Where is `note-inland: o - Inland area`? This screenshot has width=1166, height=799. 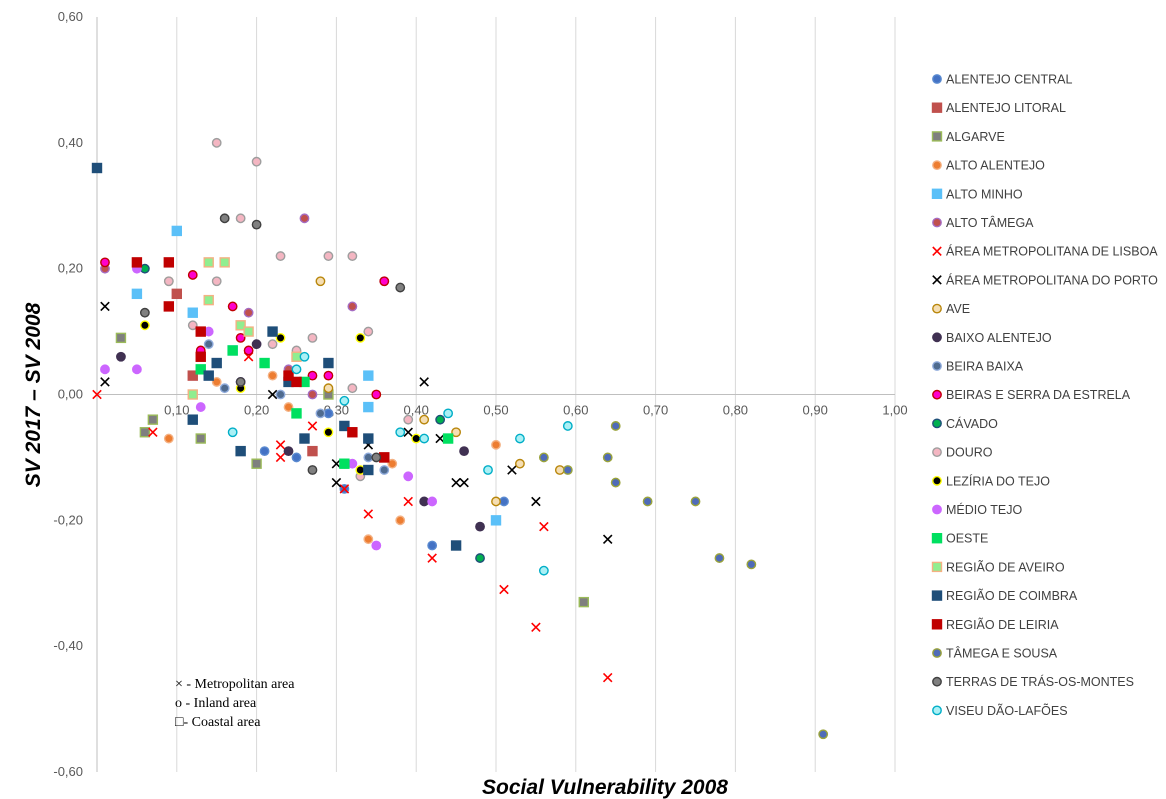 note-inland: o - Inland area is located at coordinates (216, 703).